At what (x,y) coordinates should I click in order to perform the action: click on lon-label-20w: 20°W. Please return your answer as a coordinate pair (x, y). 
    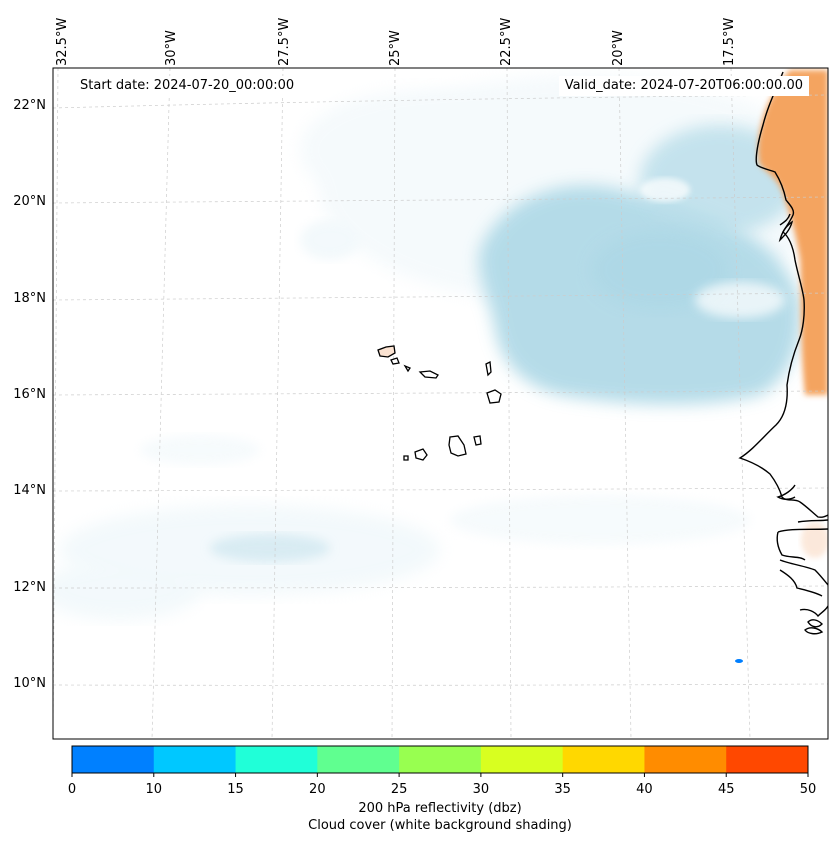
    Looking at the image, I should click on (618, 48).